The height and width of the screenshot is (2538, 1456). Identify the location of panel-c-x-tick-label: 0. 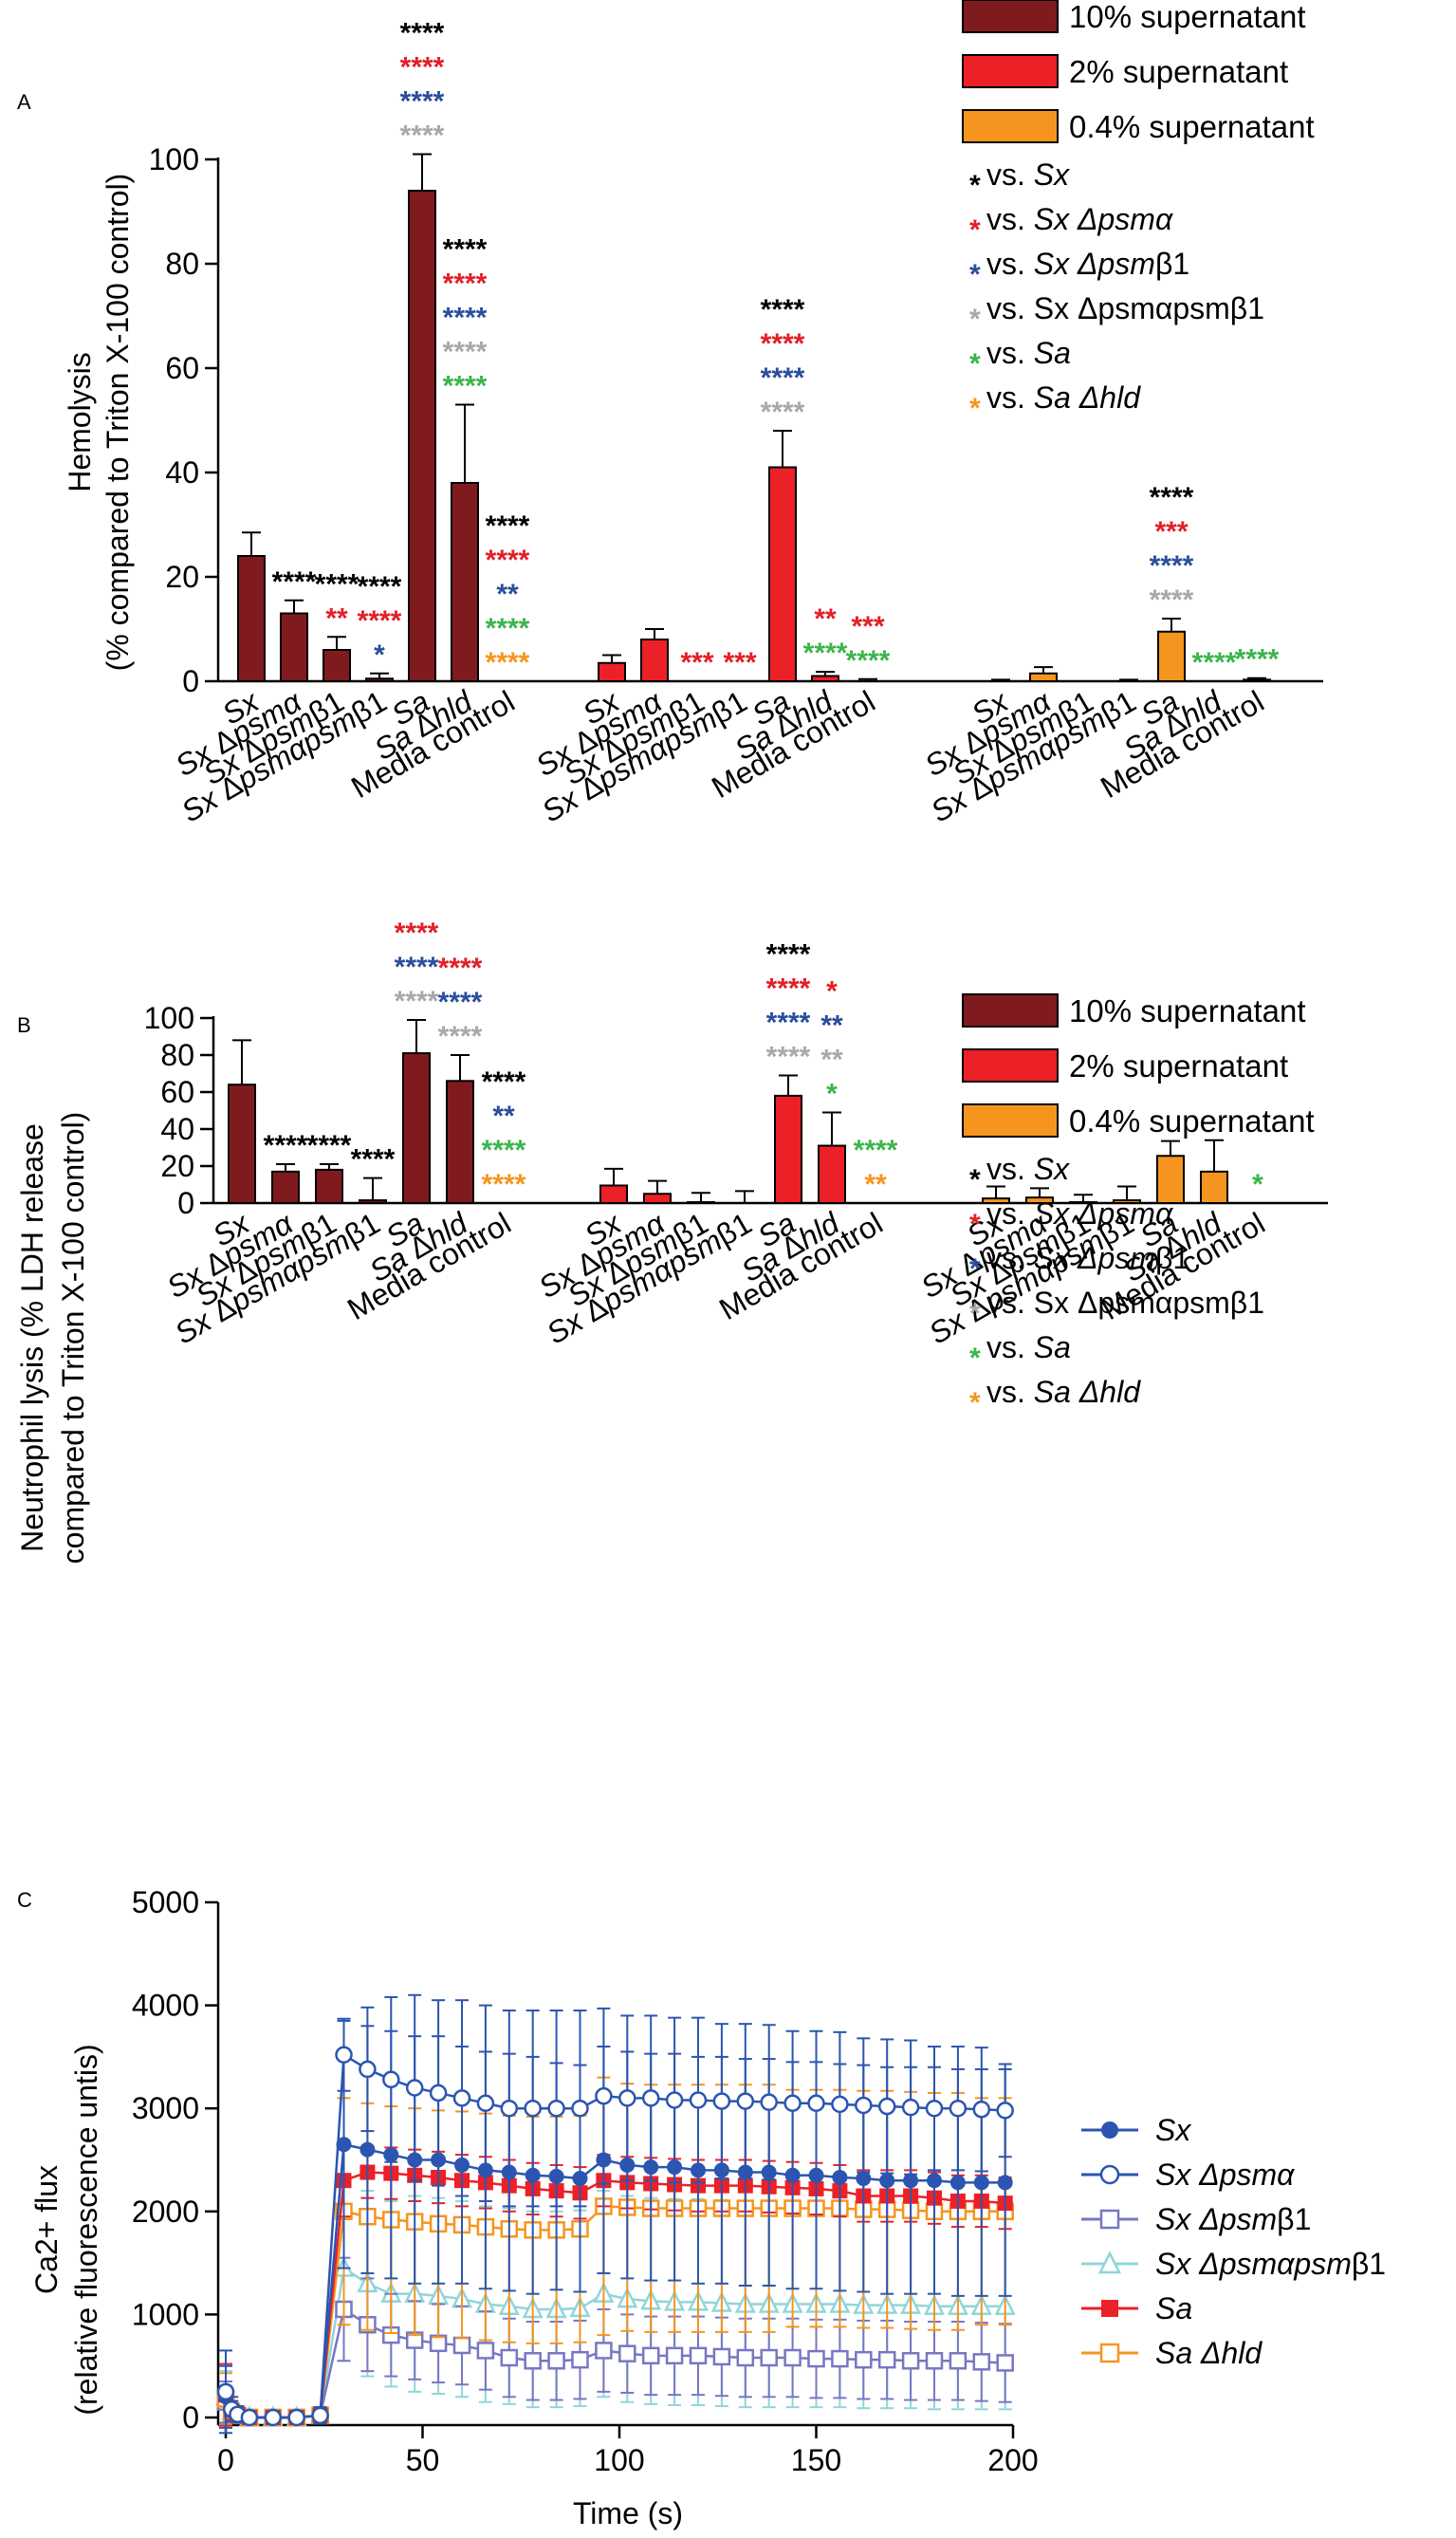
(226, 2460).